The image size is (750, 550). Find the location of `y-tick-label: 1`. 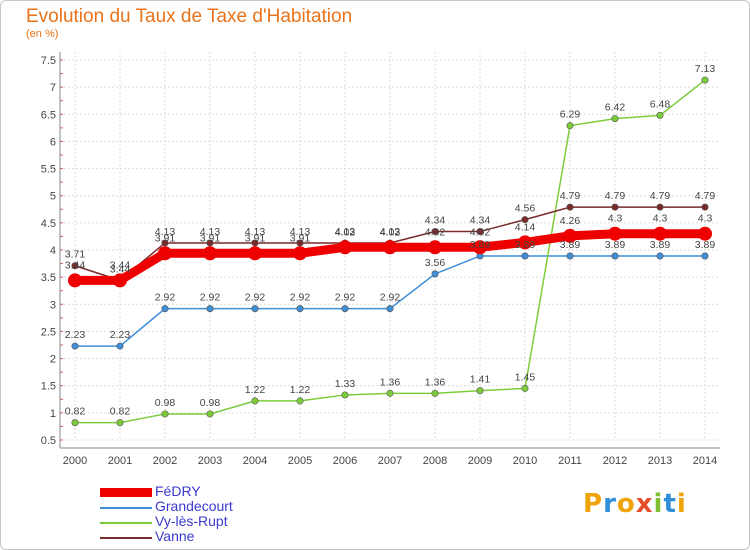

y-tick-label: 1 is located at coordinates (53, 414).